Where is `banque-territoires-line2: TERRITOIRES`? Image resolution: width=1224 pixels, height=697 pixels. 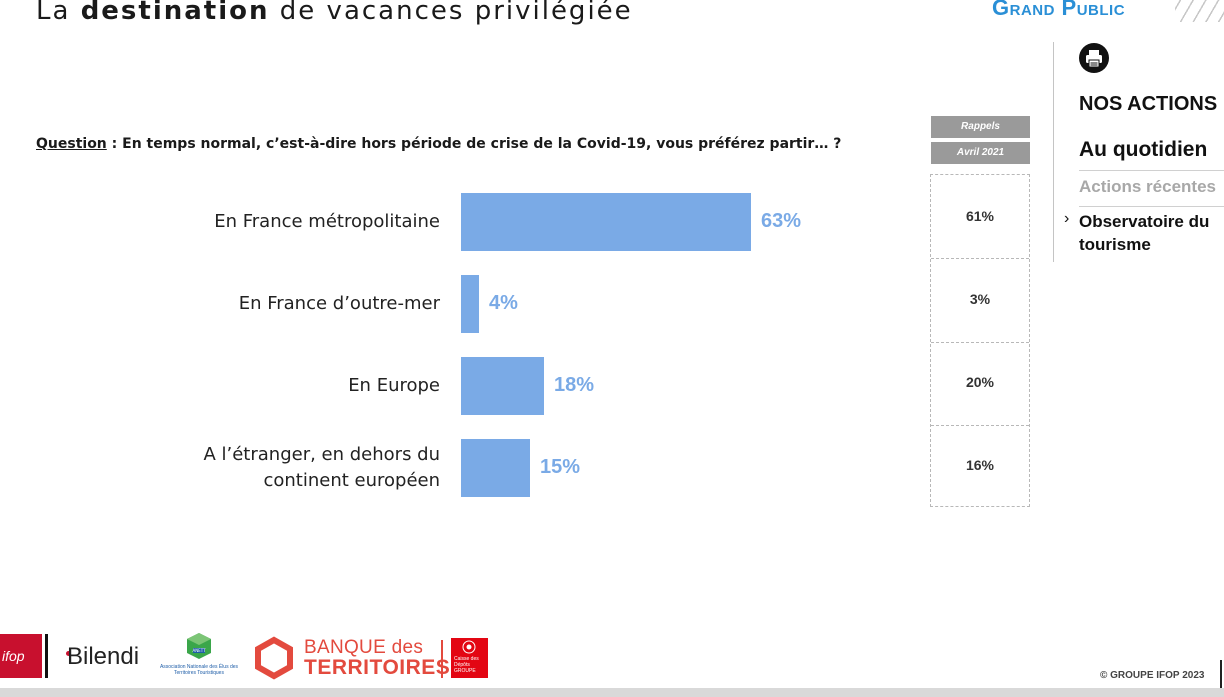 banque-territoires-line2: TERRITOIRES is located at coordinates (377, 667).